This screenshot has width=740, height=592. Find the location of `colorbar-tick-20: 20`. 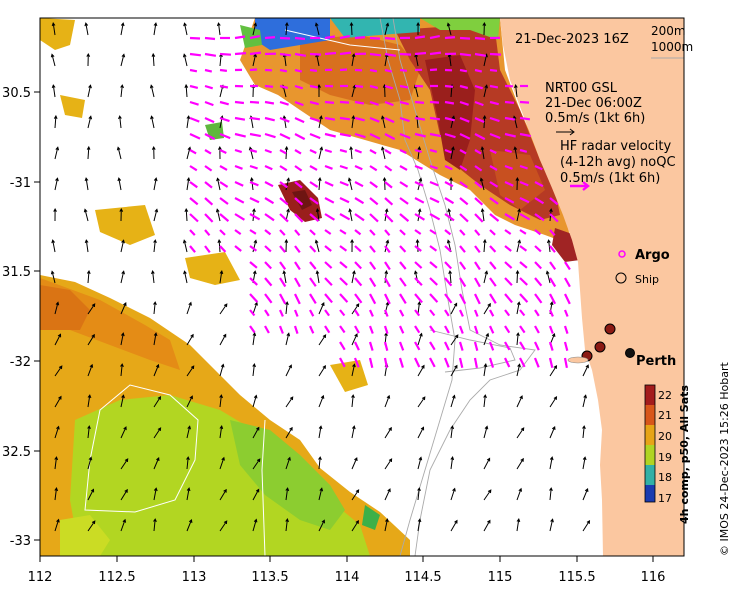

colorbar-tick-20: 20 is located at coordinates (665, 436).